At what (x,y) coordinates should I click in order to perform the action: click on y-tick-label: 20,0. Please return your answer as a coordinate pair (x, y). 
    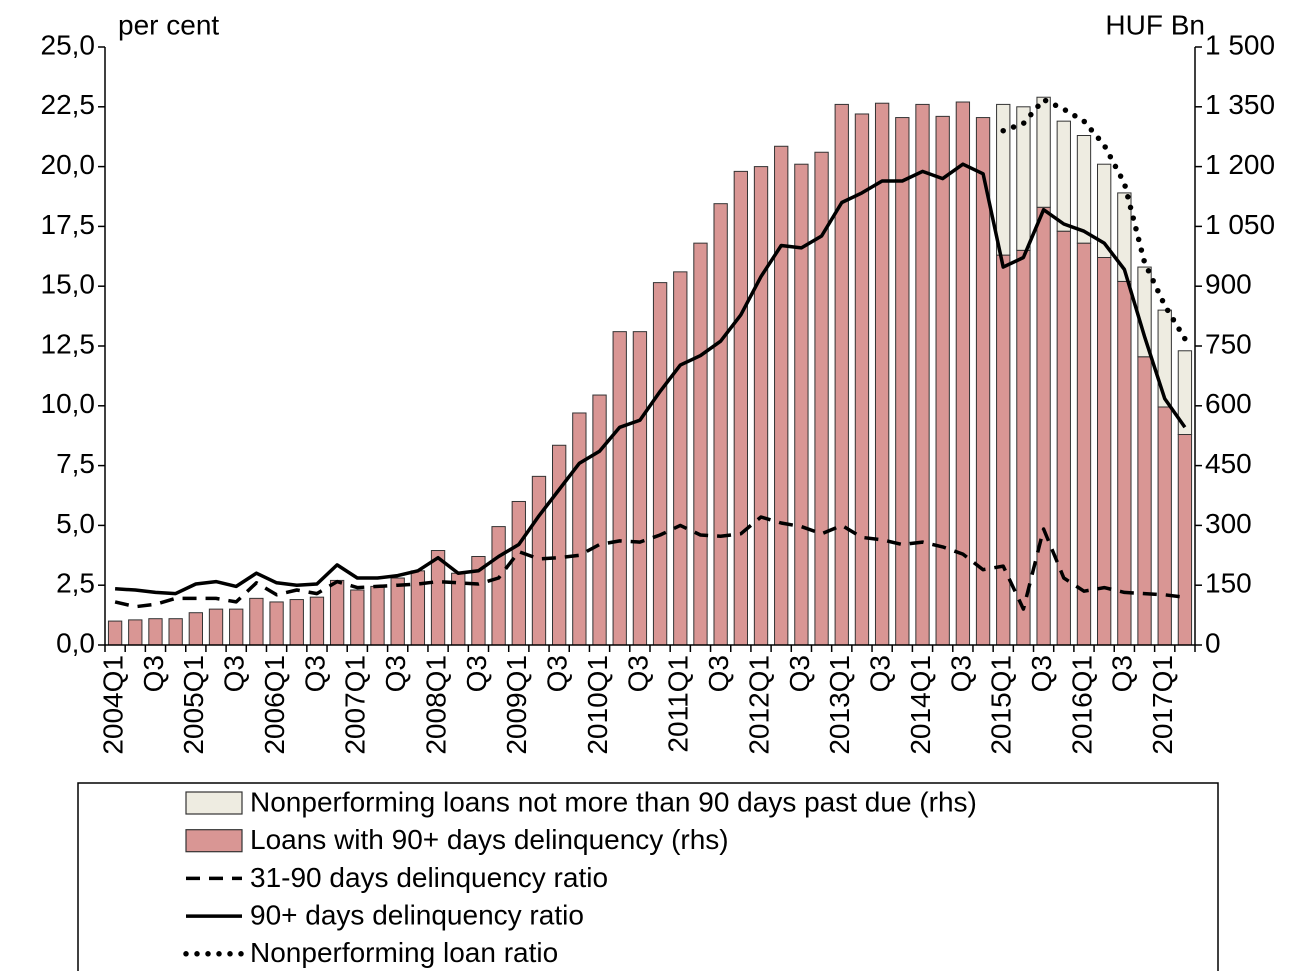
    Looking at the image, I should click on (68, 164).